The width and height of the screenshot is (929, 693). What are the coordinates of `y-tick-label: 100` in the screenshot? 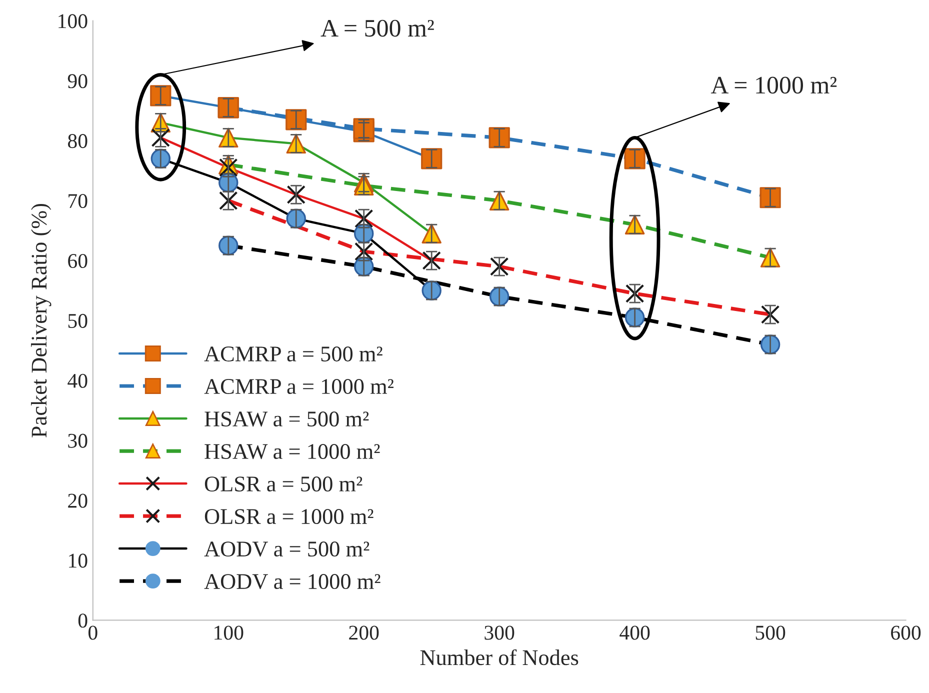 It's located at (73, 21).